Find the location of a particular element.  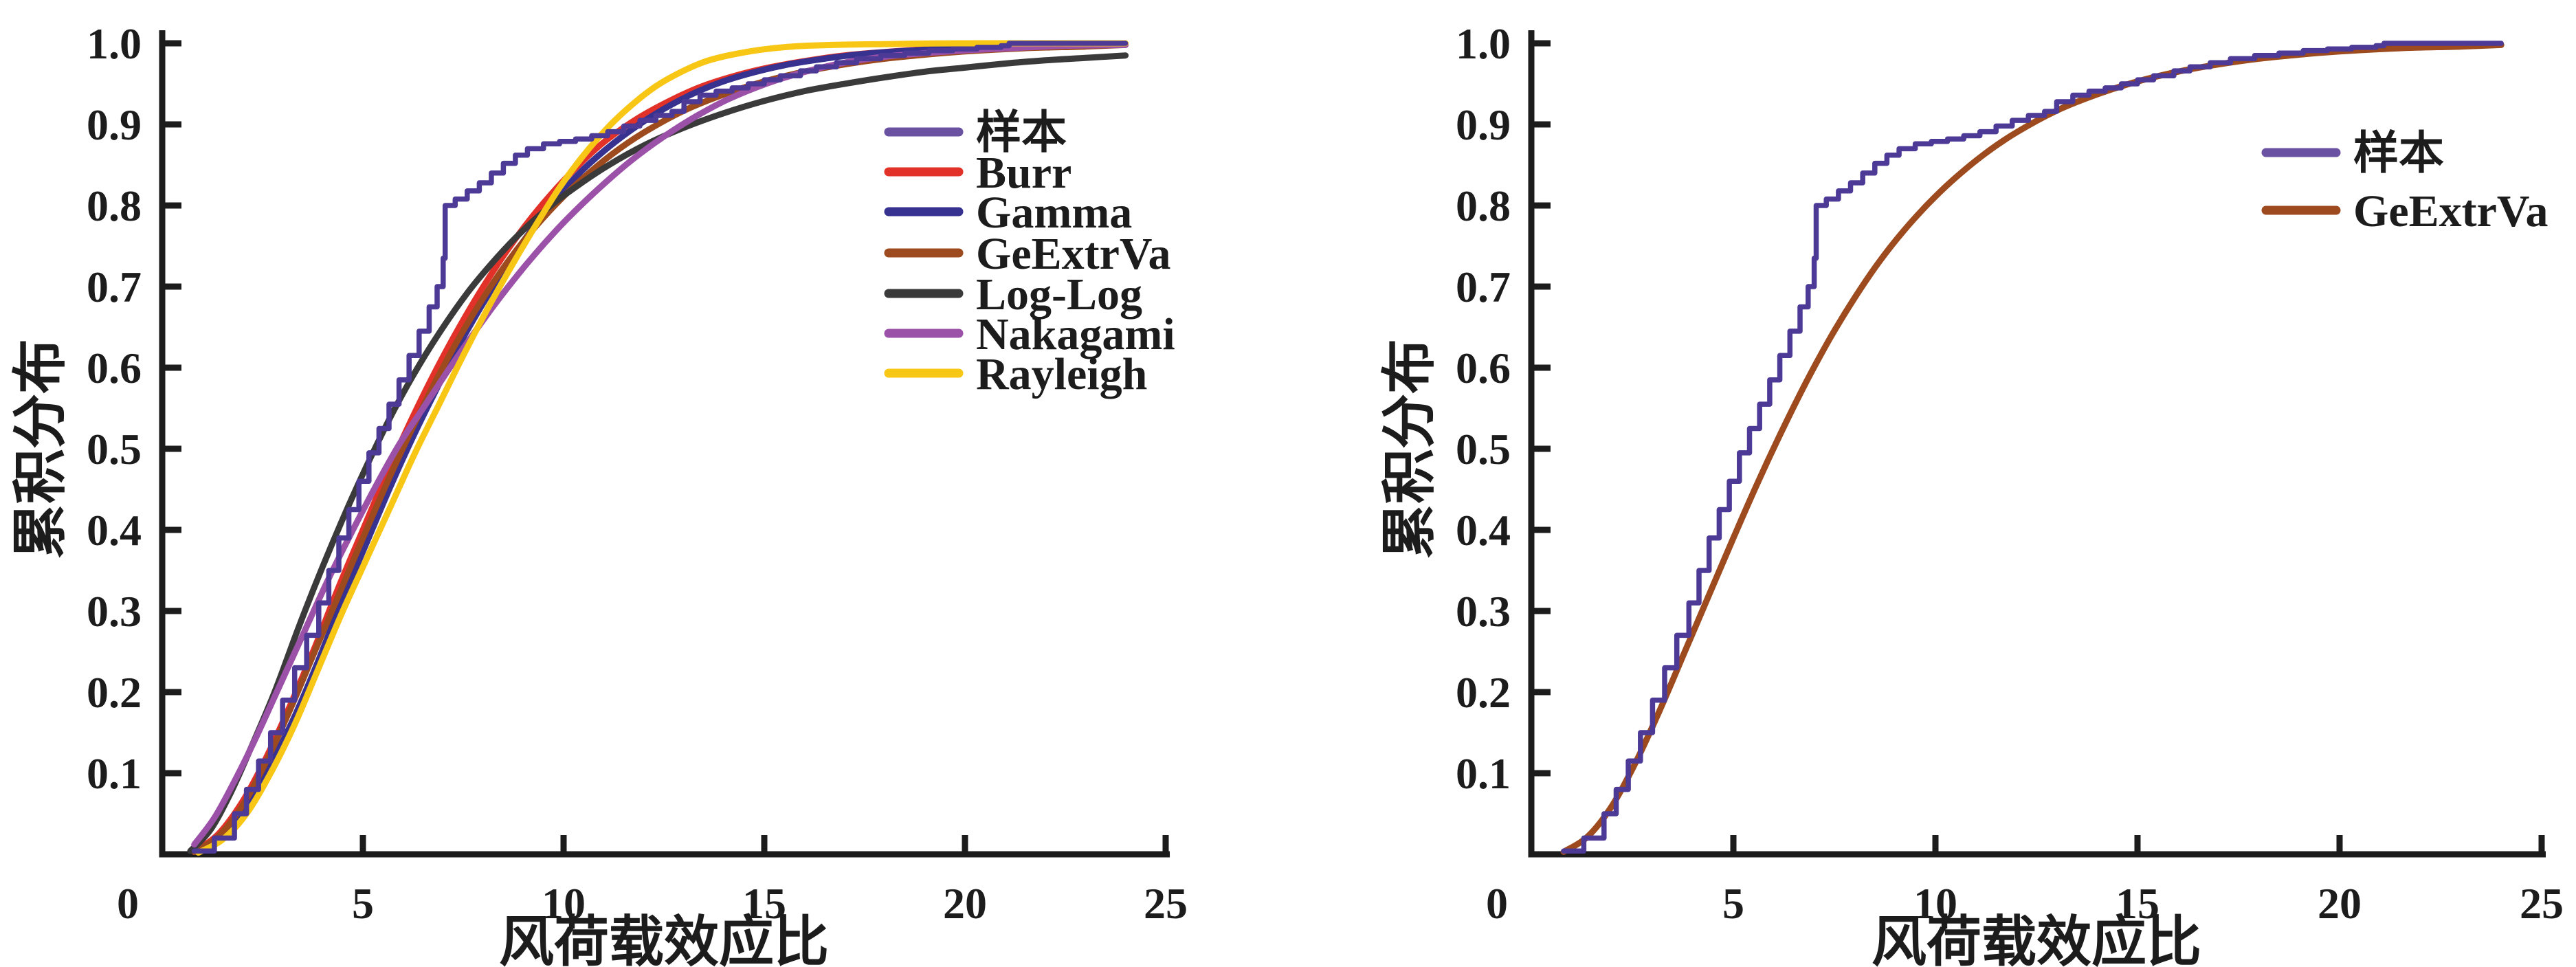

legend-label-Log-Log: Log-Log is located at coordinates (1059, 294).